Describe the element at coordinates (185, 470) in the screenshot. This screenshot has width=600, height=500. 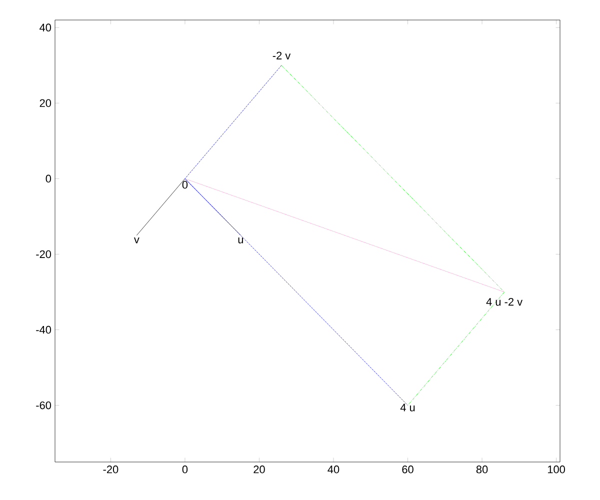
I see `x-tick-label: 0` at that location.